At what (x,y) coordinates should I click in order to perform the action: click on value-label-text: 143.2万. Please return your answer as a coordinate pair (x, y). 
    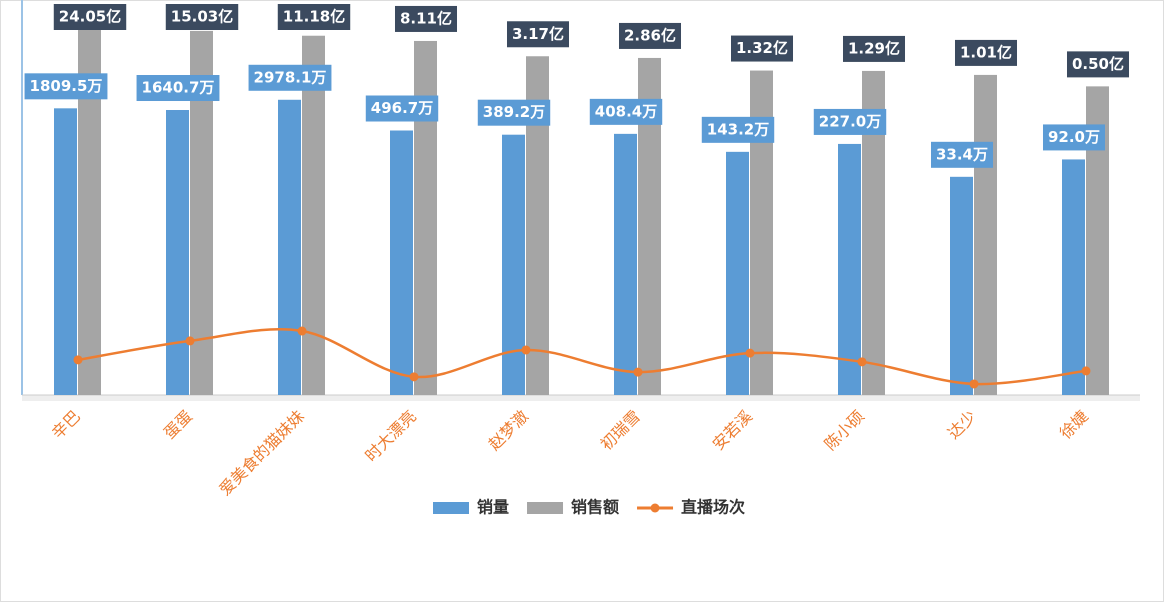
    Looking at the image, I should click on (738, 129).